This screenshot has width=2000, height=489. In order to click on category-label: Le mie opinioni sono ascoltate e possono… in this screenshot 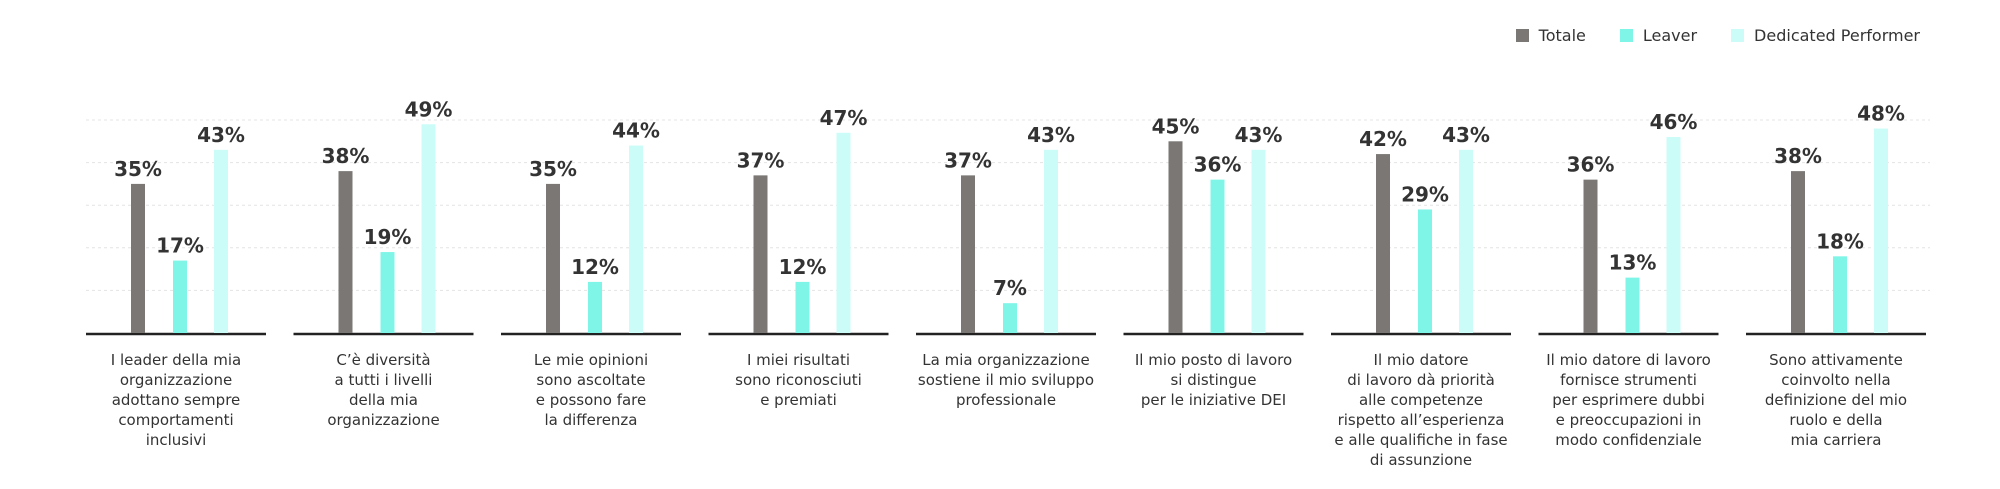, I will do `click(591, 390)`.